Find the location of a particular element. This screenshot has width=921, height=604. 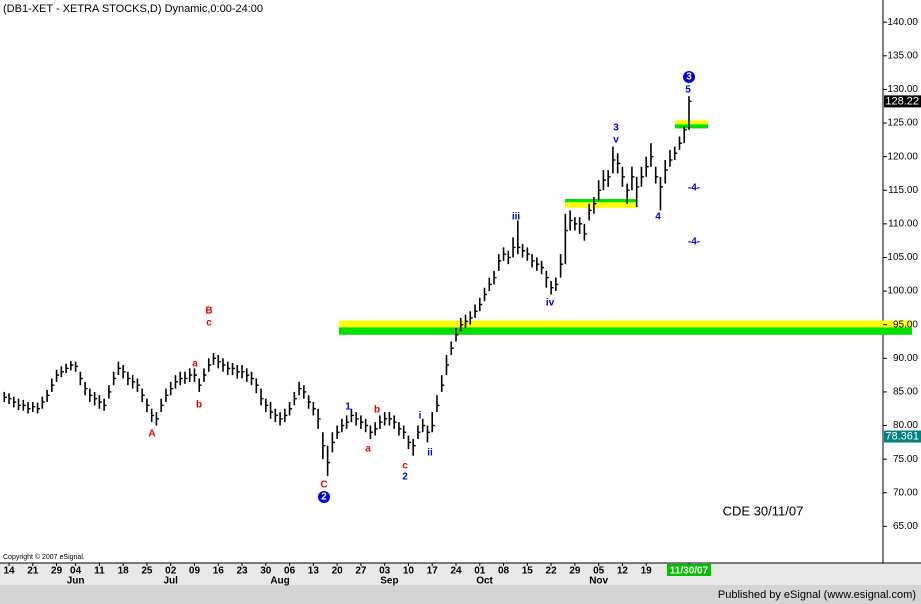

price-tag: 128.22 is located at coordinates (902, 101).